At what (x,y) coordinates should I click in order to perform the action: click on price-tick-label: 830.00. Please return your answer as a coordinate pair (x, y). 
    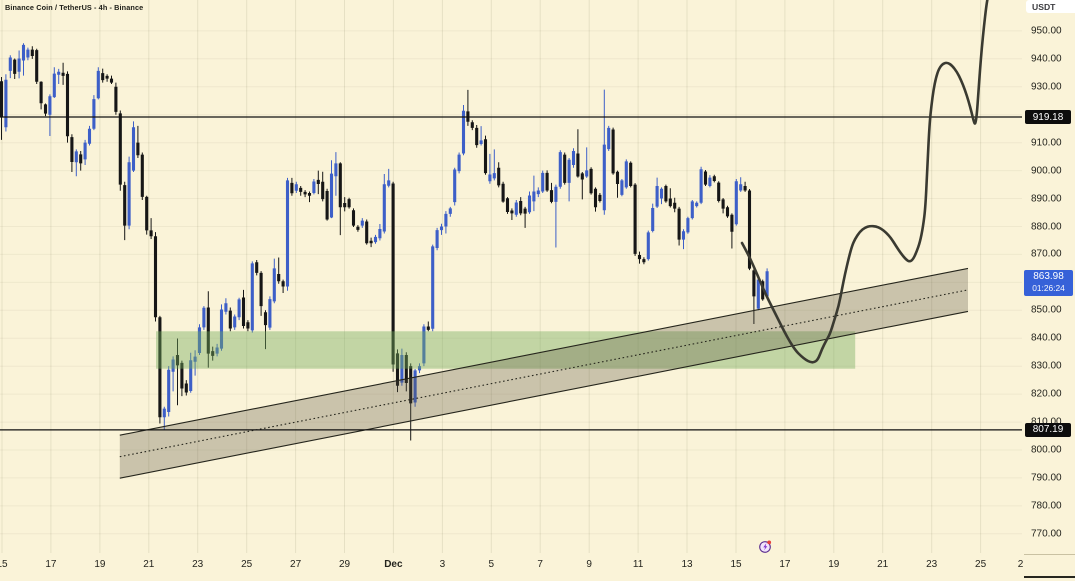
    Looking at the image, I should click on (1046, 366).